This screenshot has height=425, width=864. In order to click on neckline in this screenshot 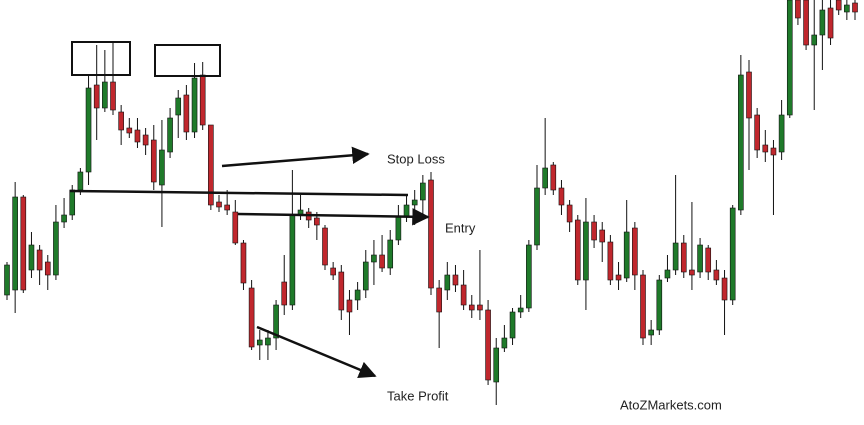, I will do `click(239, 193)`.